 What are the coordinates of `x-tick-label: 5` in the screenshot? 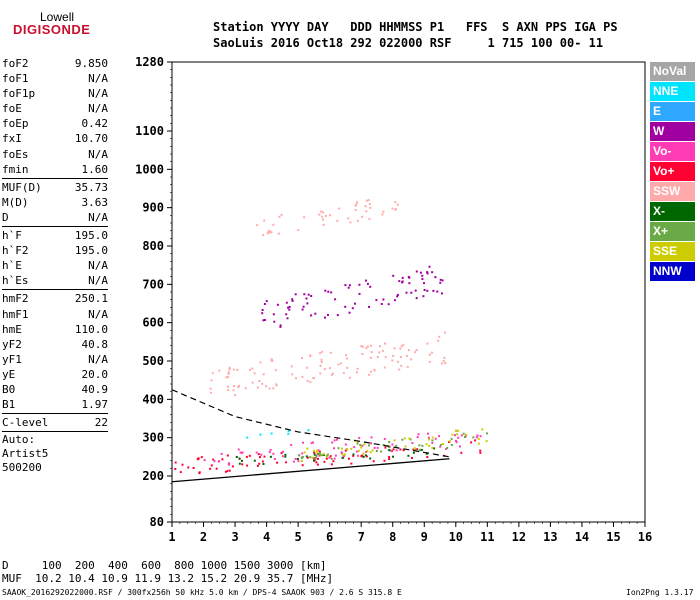 It's located at (298, 537).